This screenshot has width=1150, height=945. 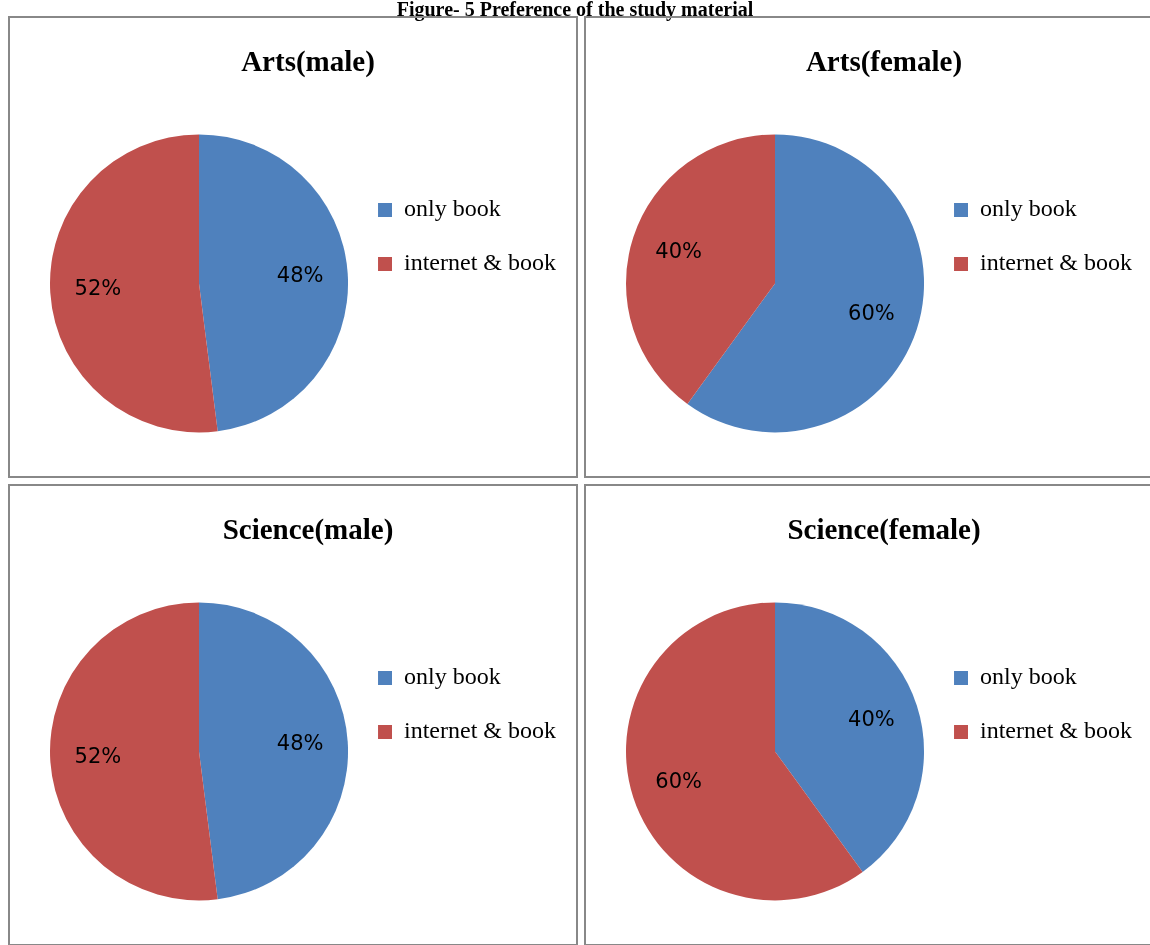 I want to click on chart-title: Science(female), so click(x=884, y=529).